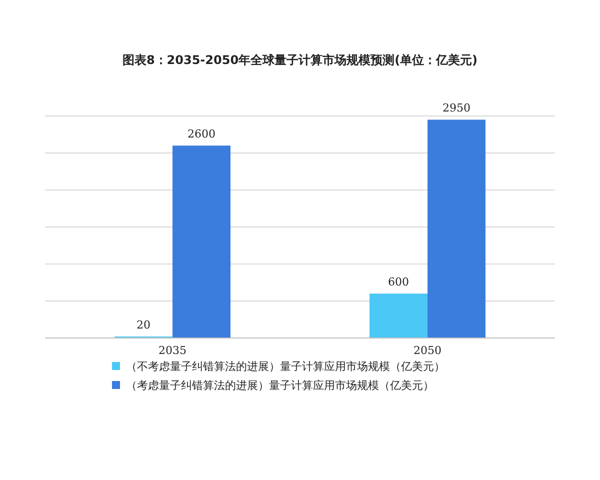 Image resolution: width=600 pixels, height=480 pixels. What do you see at coordinates (202, 134) in the screenshot?
I see `data-label: 2600` at bounding box center [202, 134].